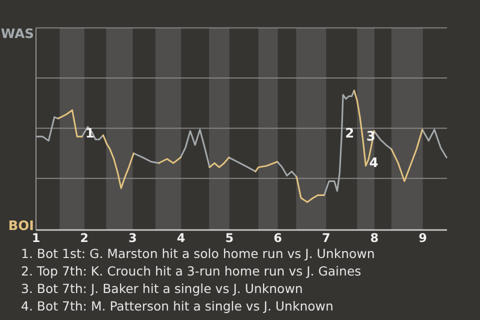 This screenshot has height=320, width=480. Describe the element at coordinates (17, 34) in the screenshot. I see `text: WAS` at that location.